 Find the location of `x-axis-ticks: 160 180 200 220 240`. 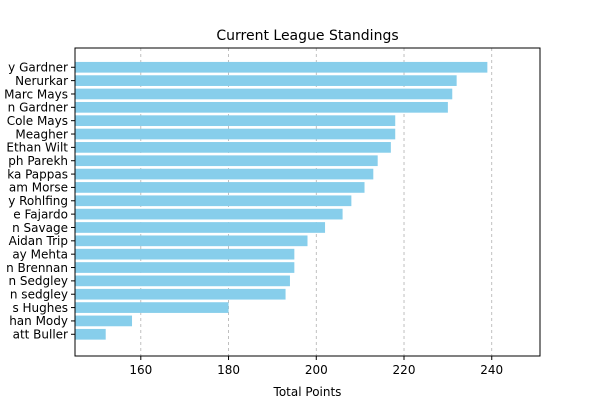

x-axis-ticks: 160 180 200 220 240 is located at coordinates (316, 366).